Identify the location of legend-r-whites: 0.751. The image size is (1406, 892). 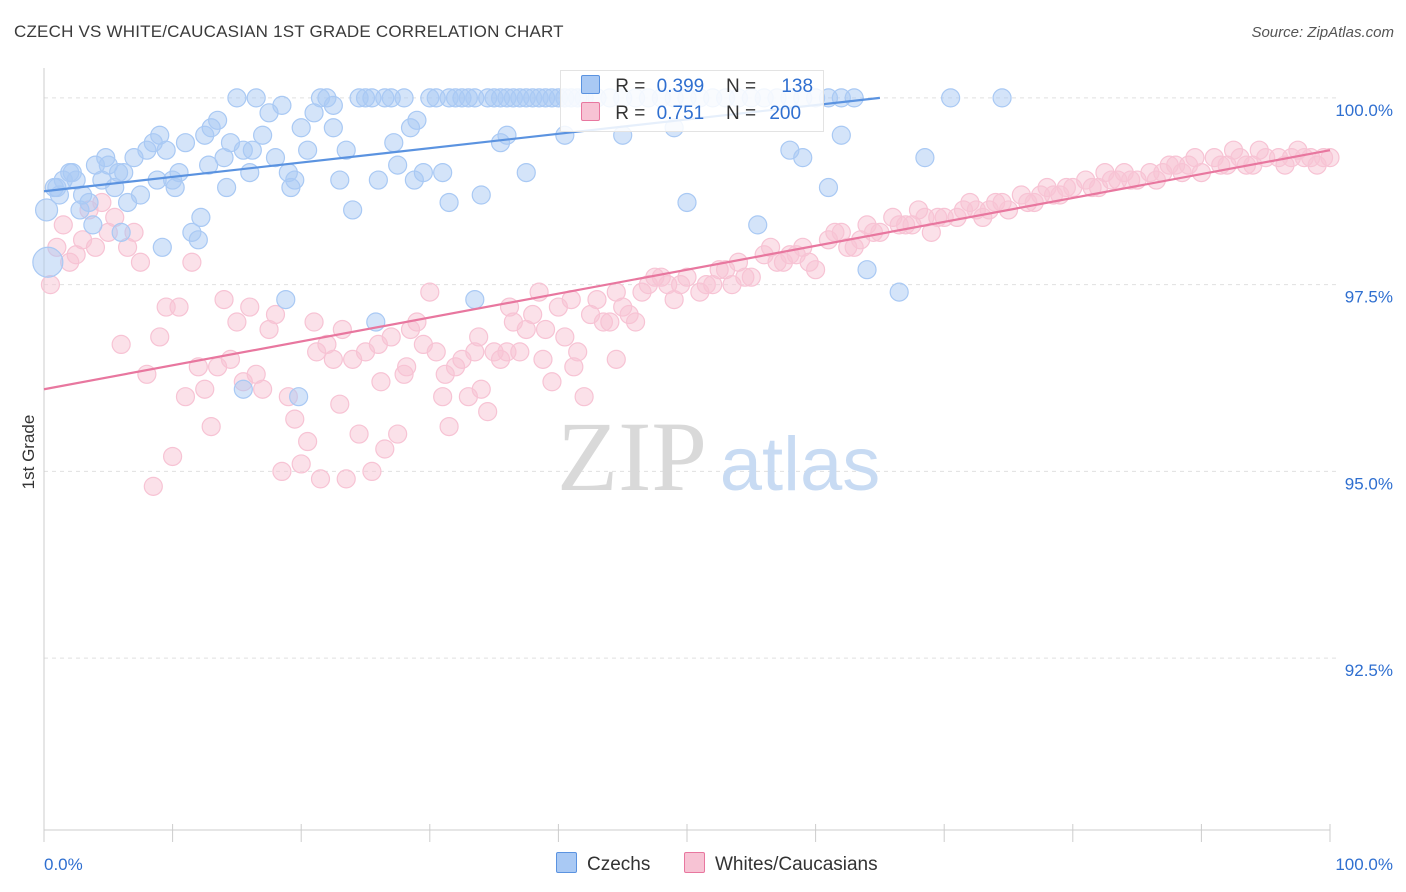
(680, 113).